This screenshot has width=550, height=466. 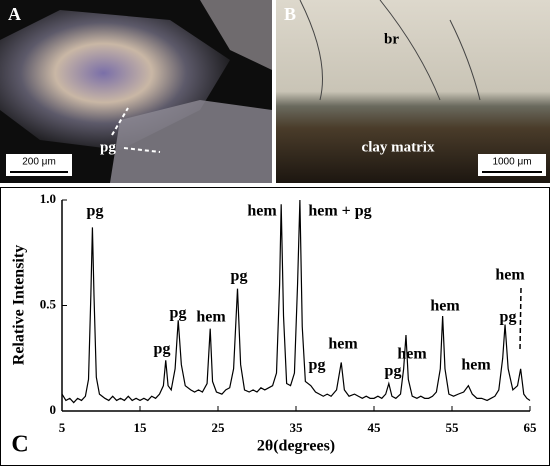 What do you see at coordinates (339, 211) in the screenshot?
I see `peak-label: hem + pg` at bounding box center [339, 211].